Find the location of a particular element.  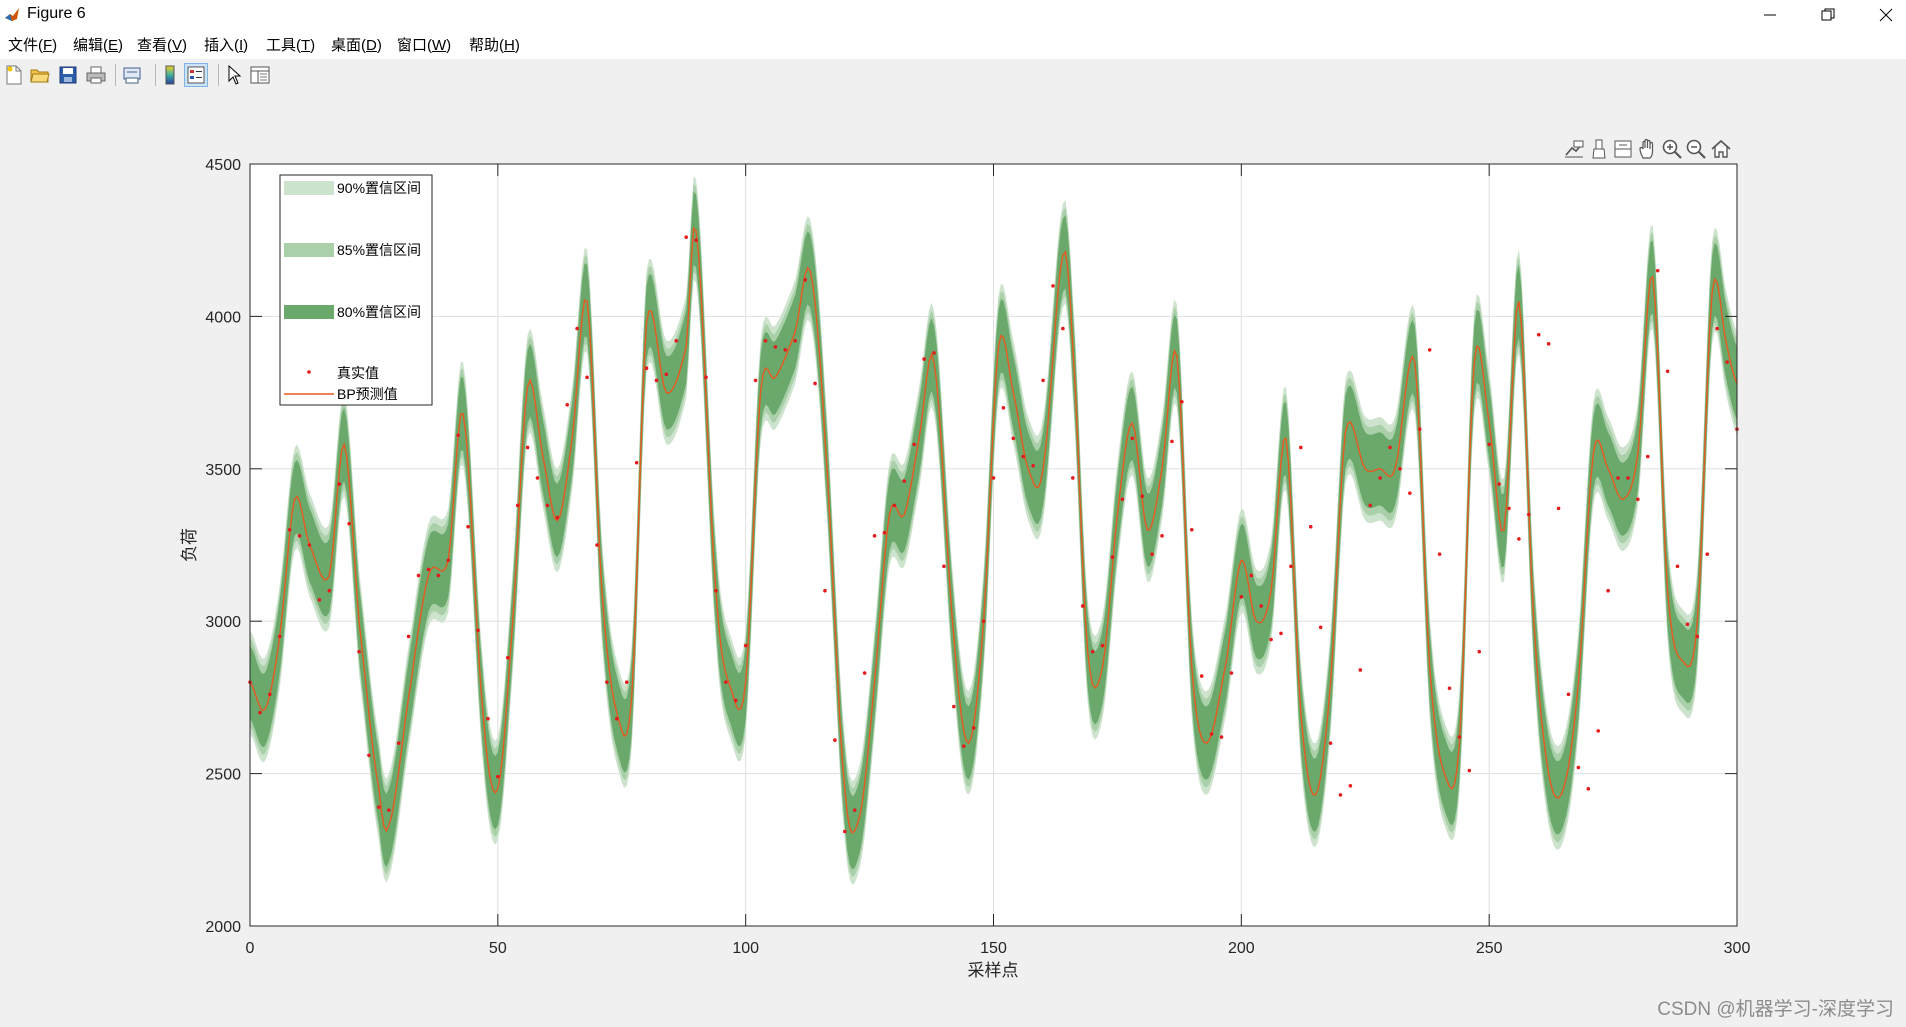

title-bar: Figure 6 is located at coordinates (953, 15).